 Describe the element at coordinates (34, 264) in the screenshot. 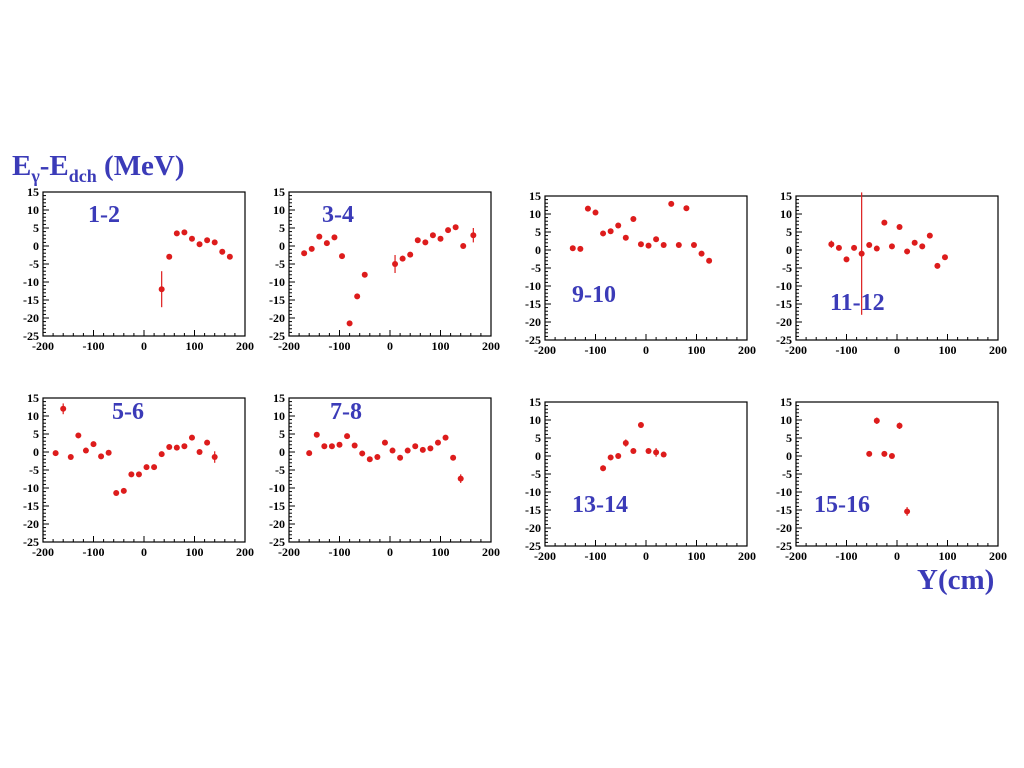

I see `y-tick-label: -5` at that location.